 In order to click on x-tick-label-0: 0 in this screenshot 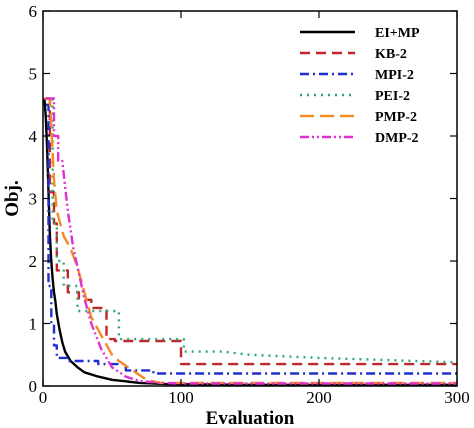, I will do `click(43, 397)`.